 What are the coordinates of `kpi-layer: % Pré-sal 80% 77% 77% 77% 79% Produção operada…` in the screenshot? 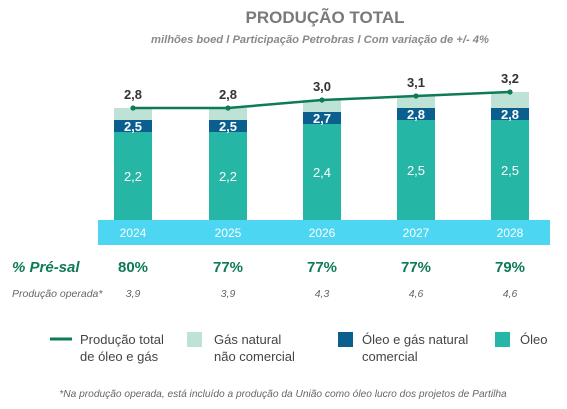 It's located at (268, 279).